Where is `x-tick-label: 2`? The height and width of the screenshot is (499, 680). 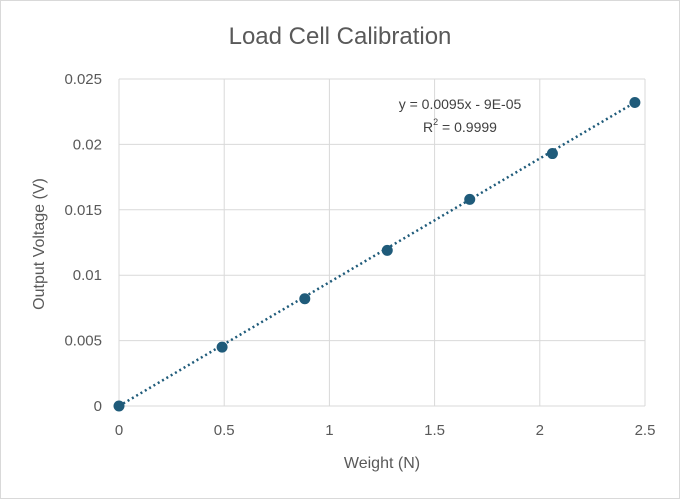
x-tick-label: 2 is located at coordinates (540, 430).